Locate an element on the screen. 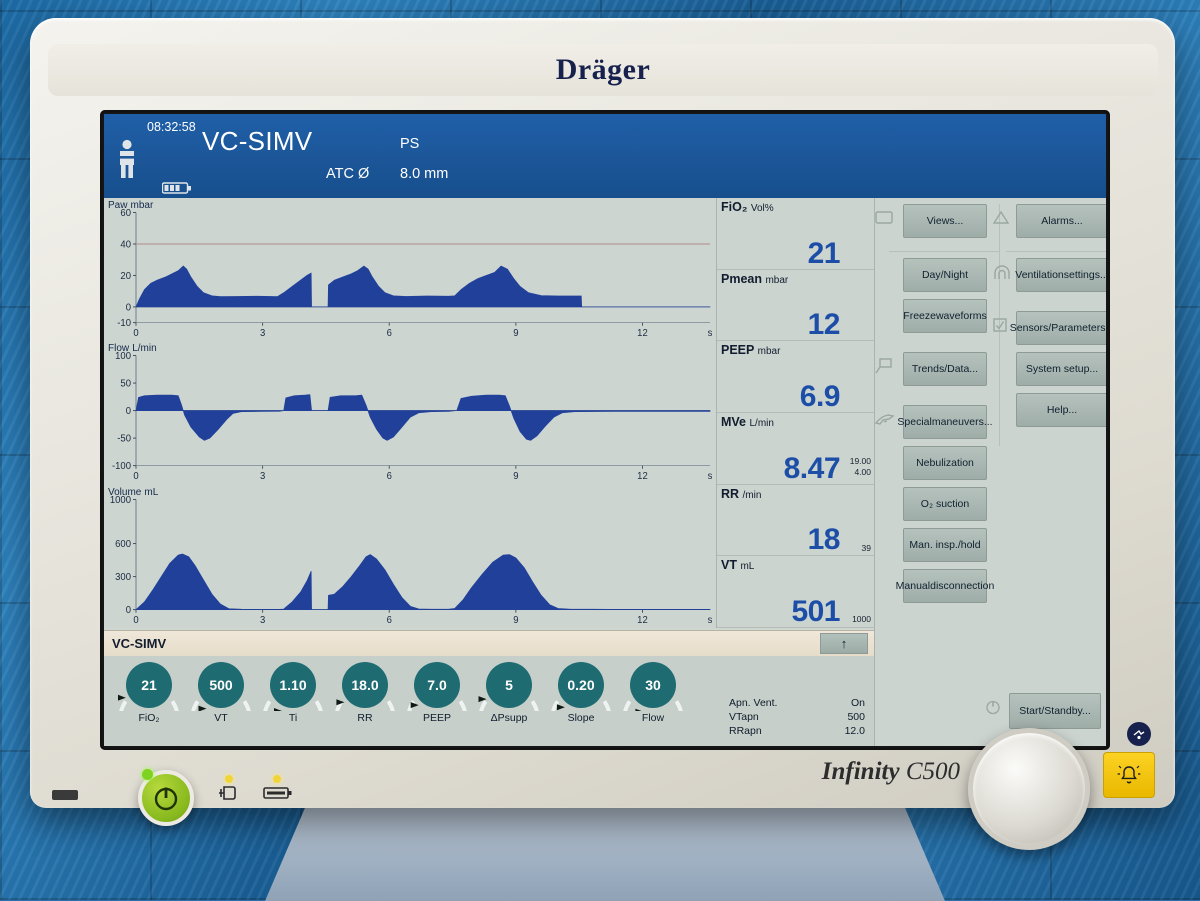  knob-dial: 5 is located at coordinates (509, 685).